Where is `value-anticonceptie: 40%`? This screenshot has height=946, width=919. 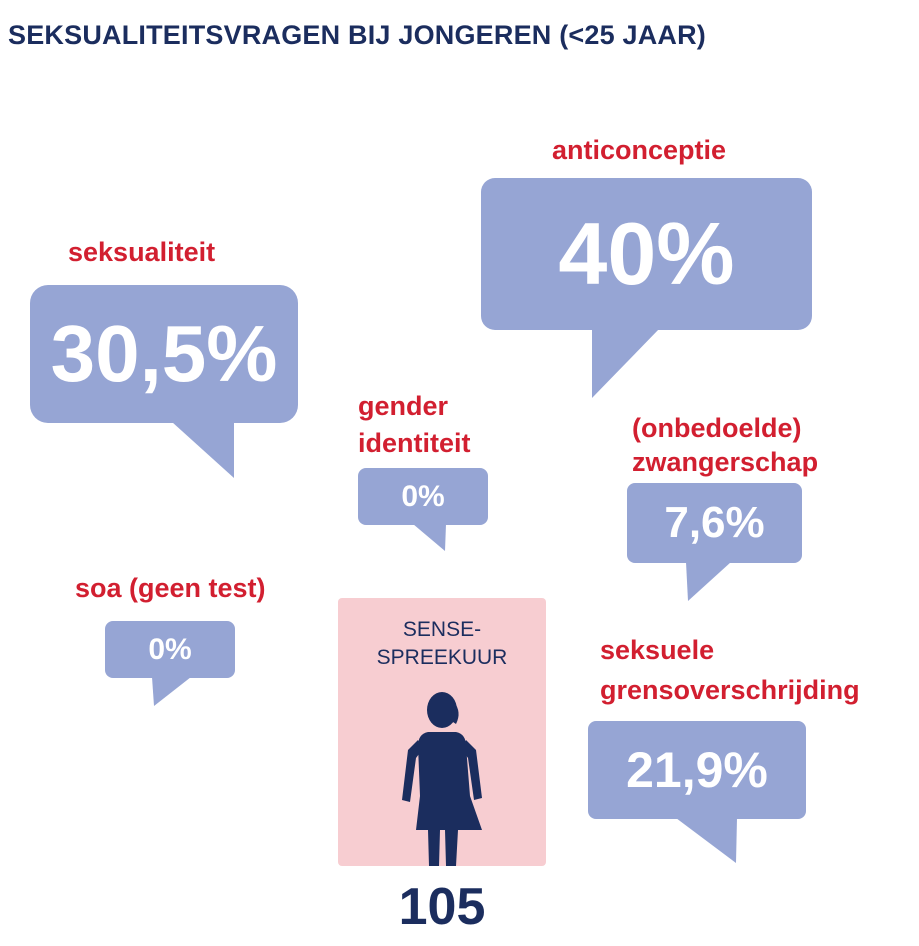 value-anticonceptie: 40% is located at coordinates (646, 253).